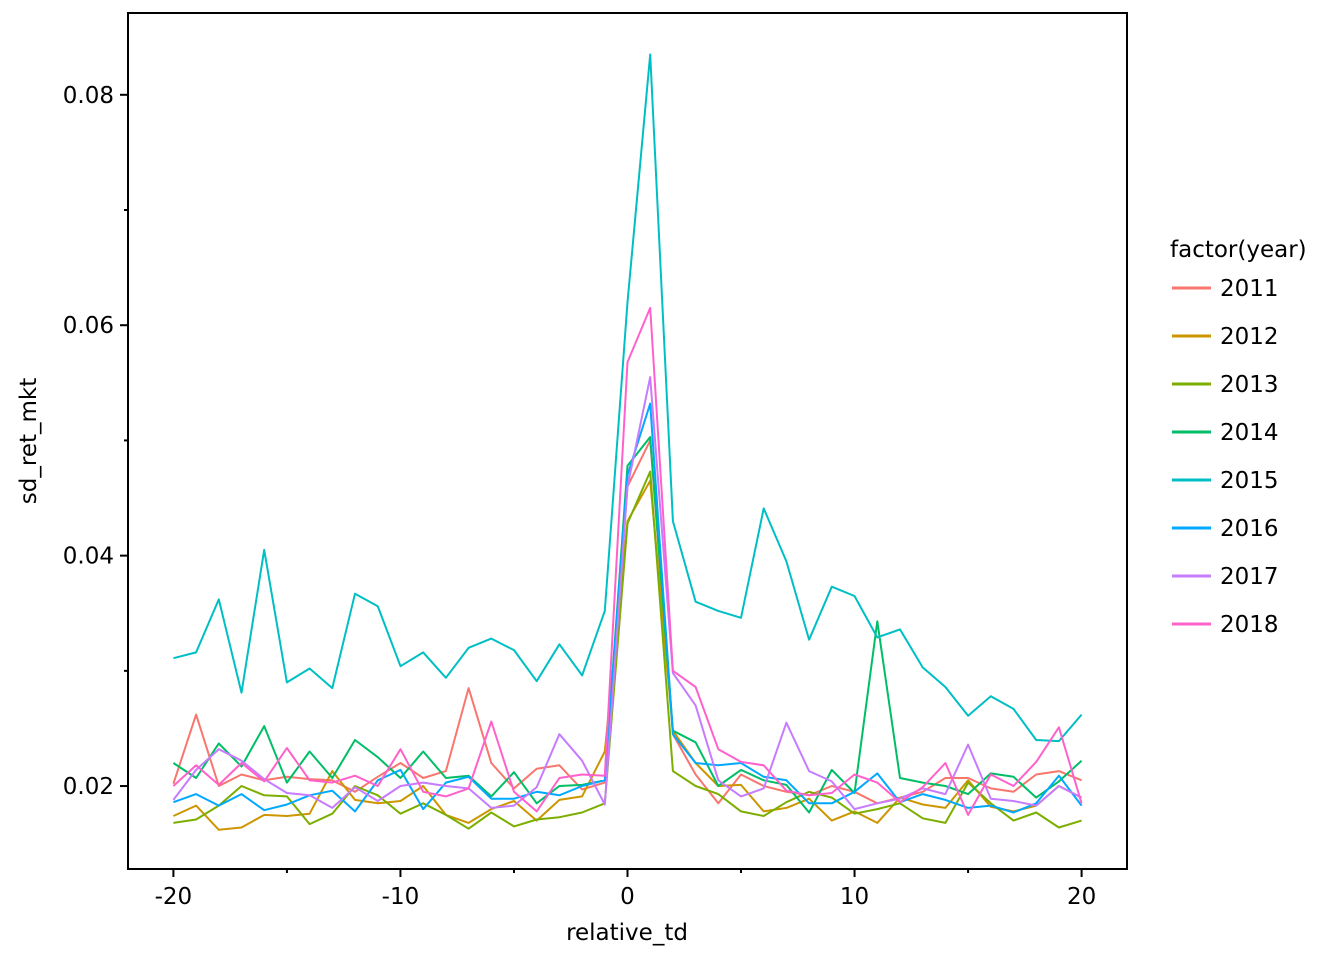 The width and height of the screenshot is (1344, 960). What do you see at coordinates (88, 787) in the screenshot?
I see `y-tick-label: 0.02` at bounding box center [88, 787].